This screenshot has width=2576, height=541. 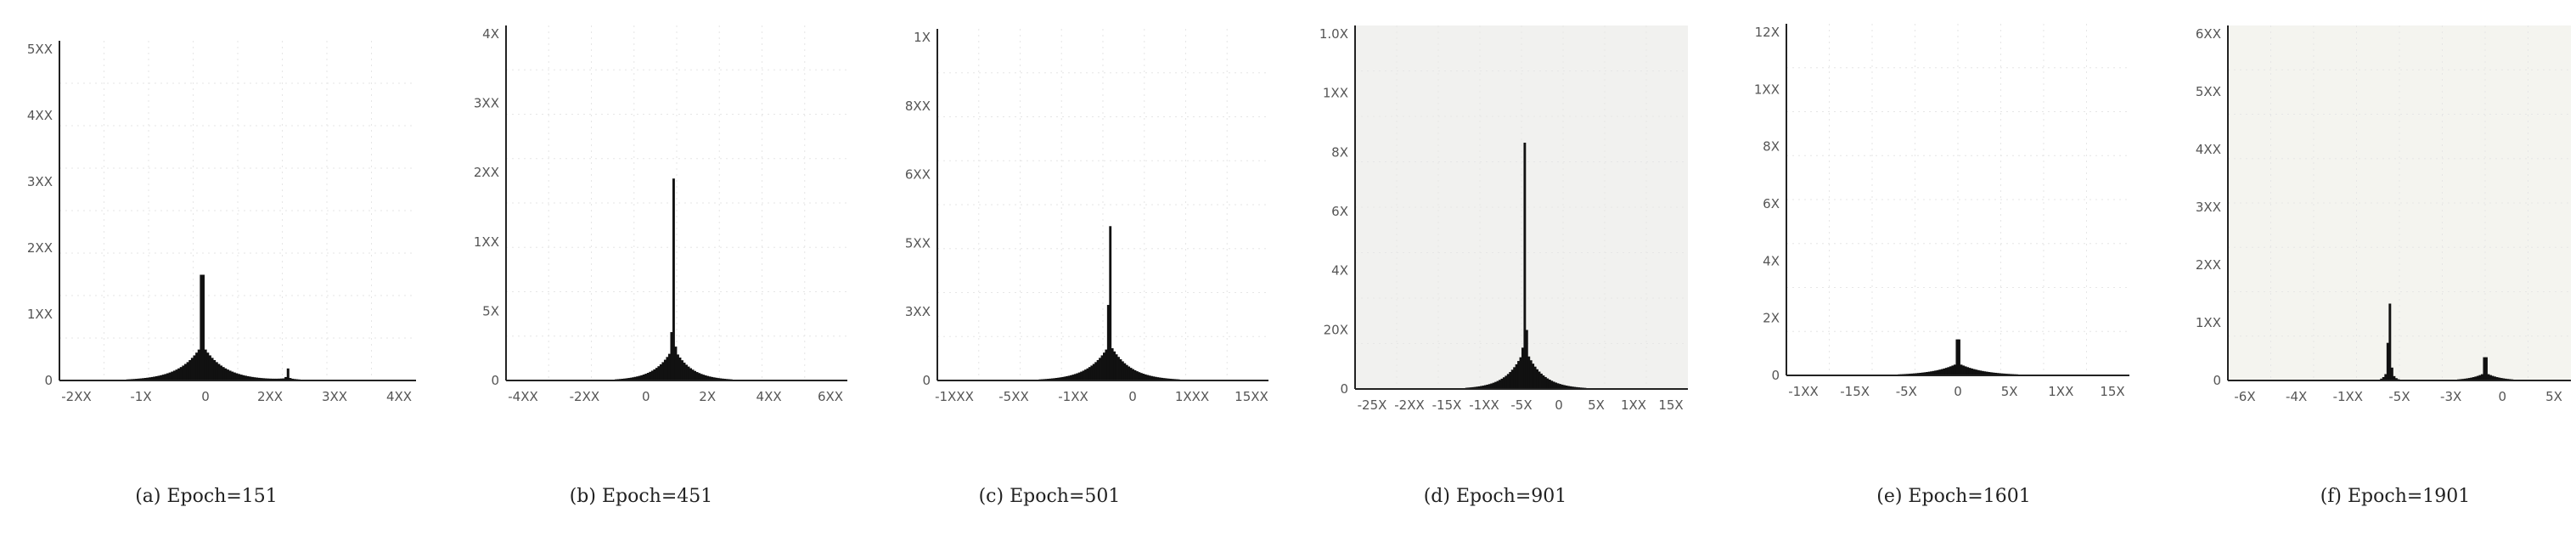 I want to click on y-tick-label: 3XX, so click(x=2208, y=207).